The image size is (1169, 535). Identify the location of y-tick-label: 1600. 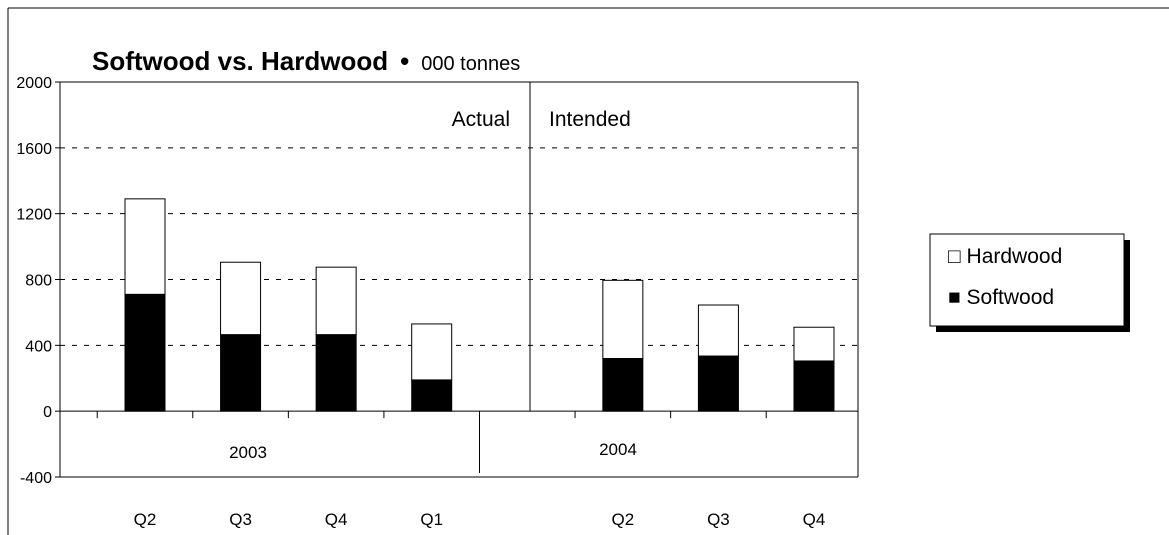
(34, 149).